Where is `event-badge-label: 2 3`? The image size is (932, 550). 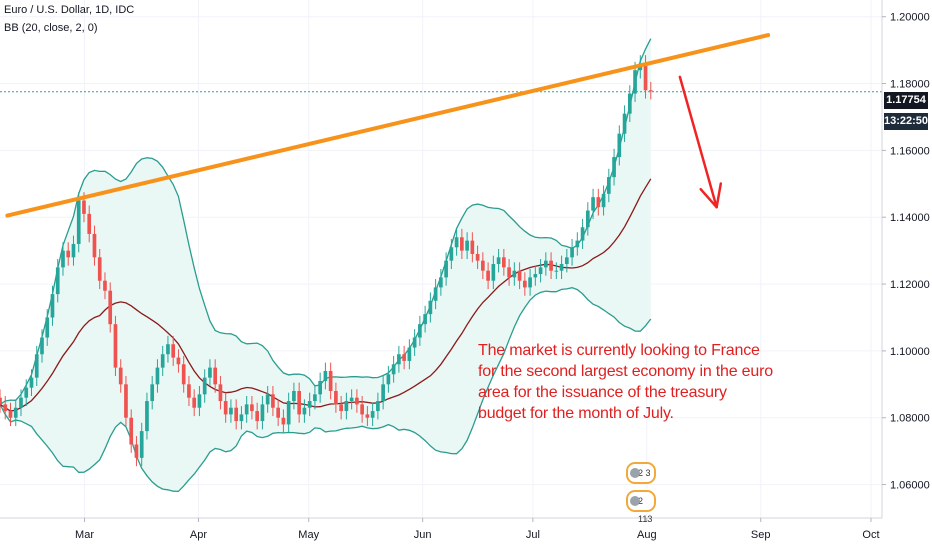
event-badge-label: 2 3 is located at coordinates (644, 473).